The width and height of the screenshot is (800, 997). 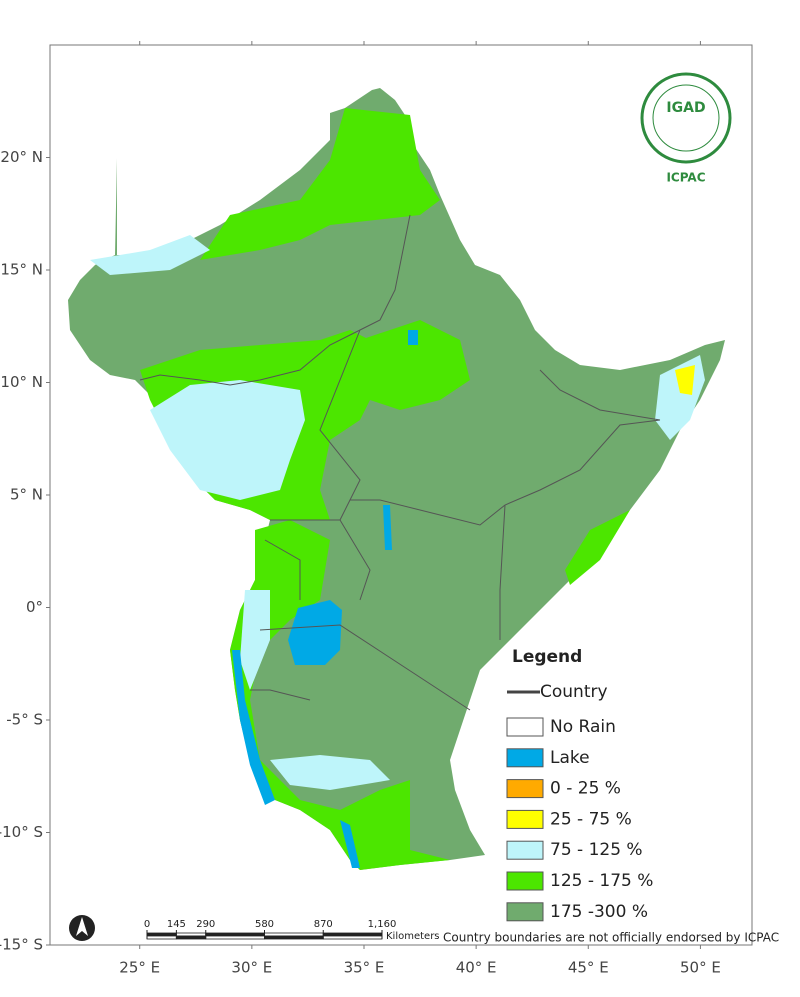 I want to click on scale-bar-label: 870, so click(x=323, y=924).